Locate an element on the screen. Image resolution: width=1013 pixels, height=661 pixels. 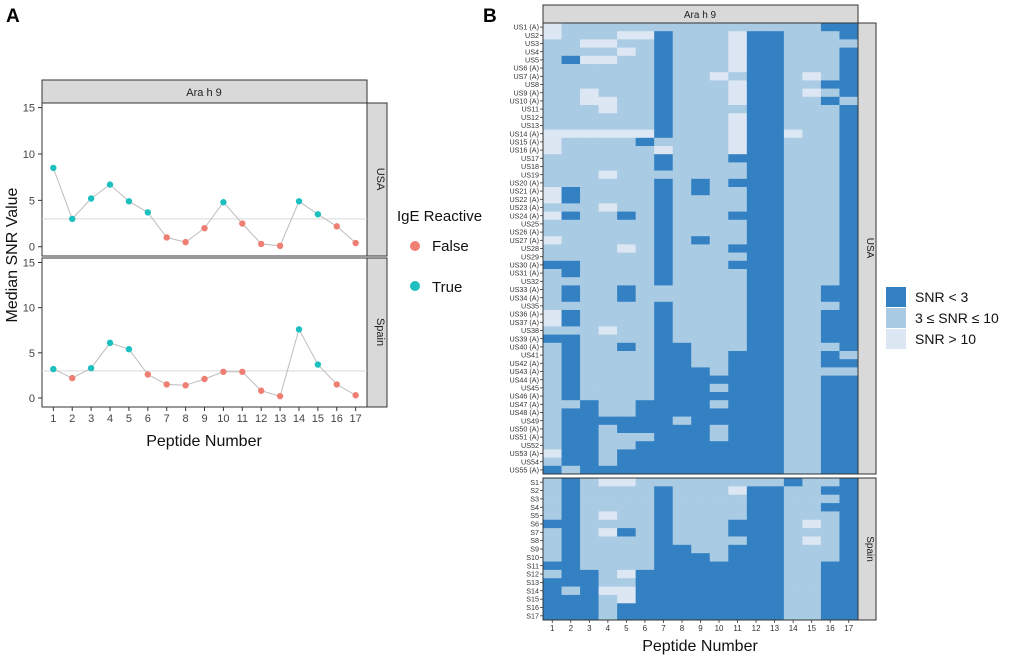
a-spain-y-tick-label: 0 is located at coordinates (32, 399).